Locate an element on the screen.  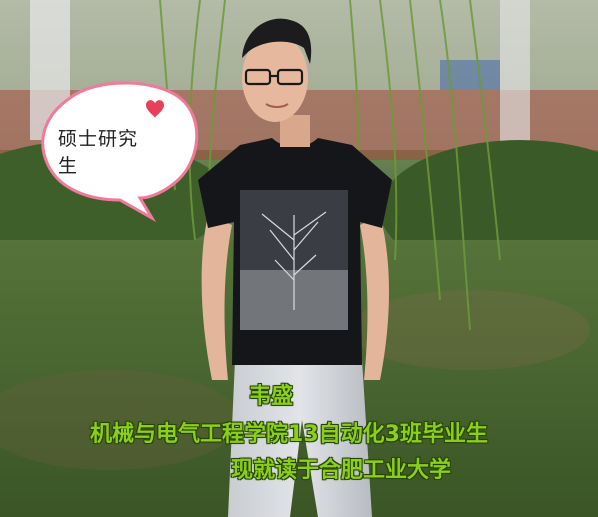
caption-name: 韦盛 is located at coordinates (270, 396).